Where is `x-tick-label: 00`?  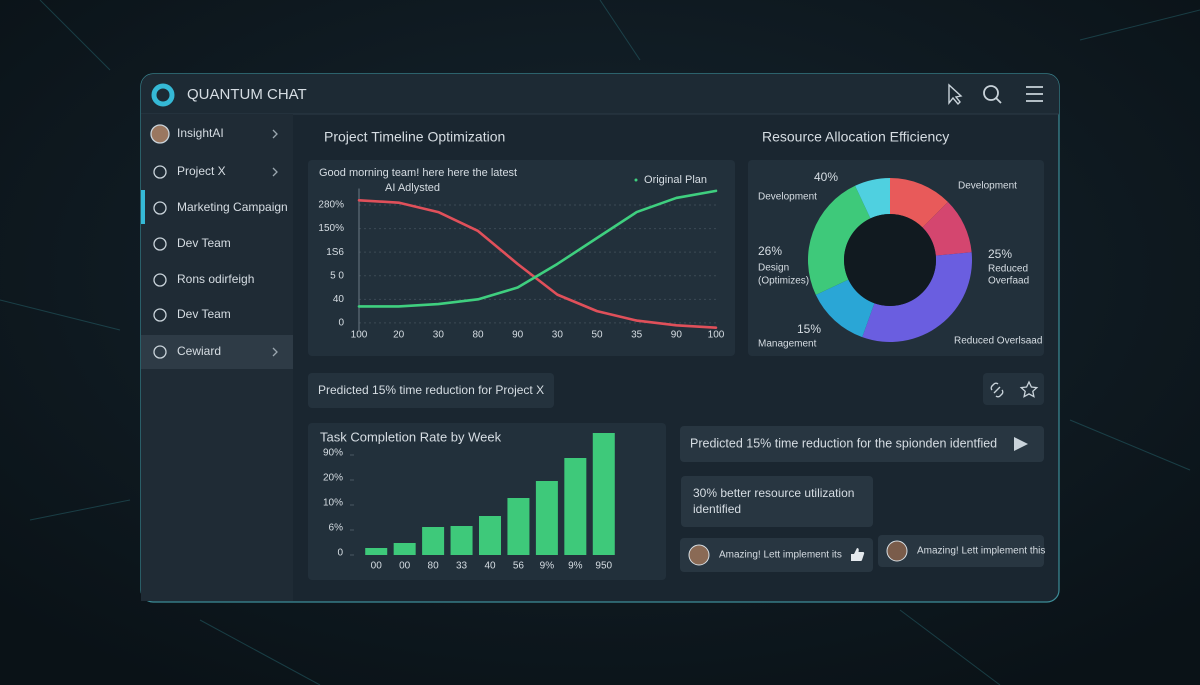 x-tick-label: 00 is located at coordinates (405, 566).